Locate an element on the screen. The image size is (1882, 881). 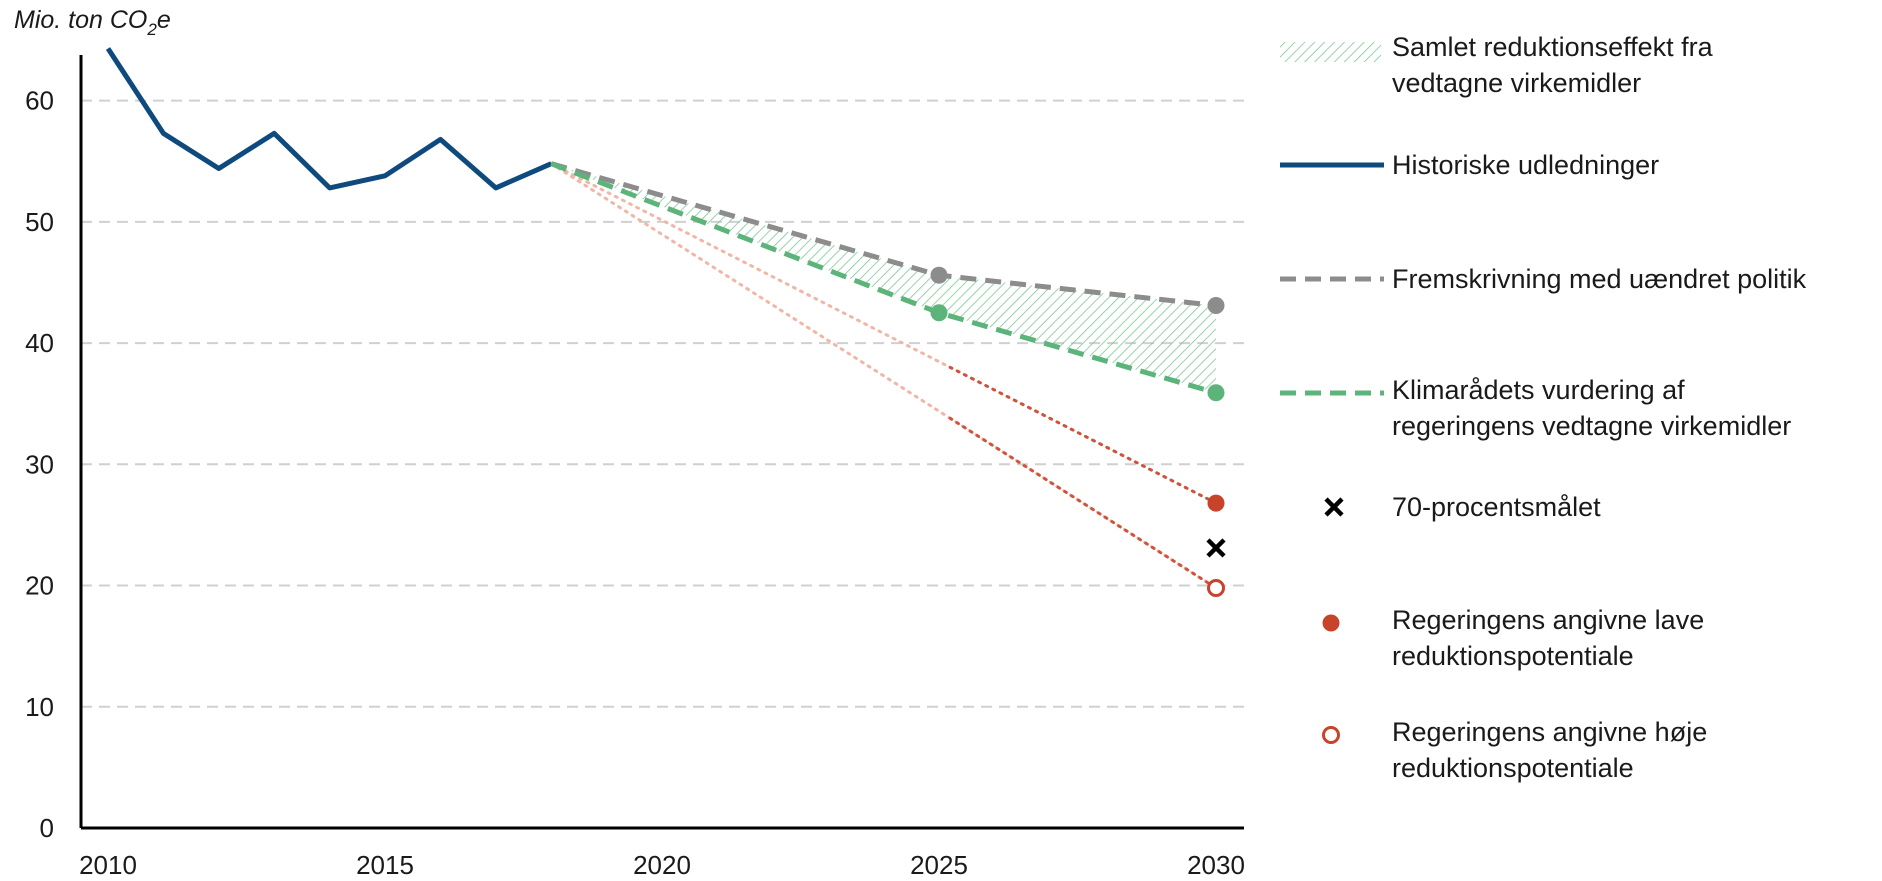
reduction-effect-area is located at coordinates (883, 278).